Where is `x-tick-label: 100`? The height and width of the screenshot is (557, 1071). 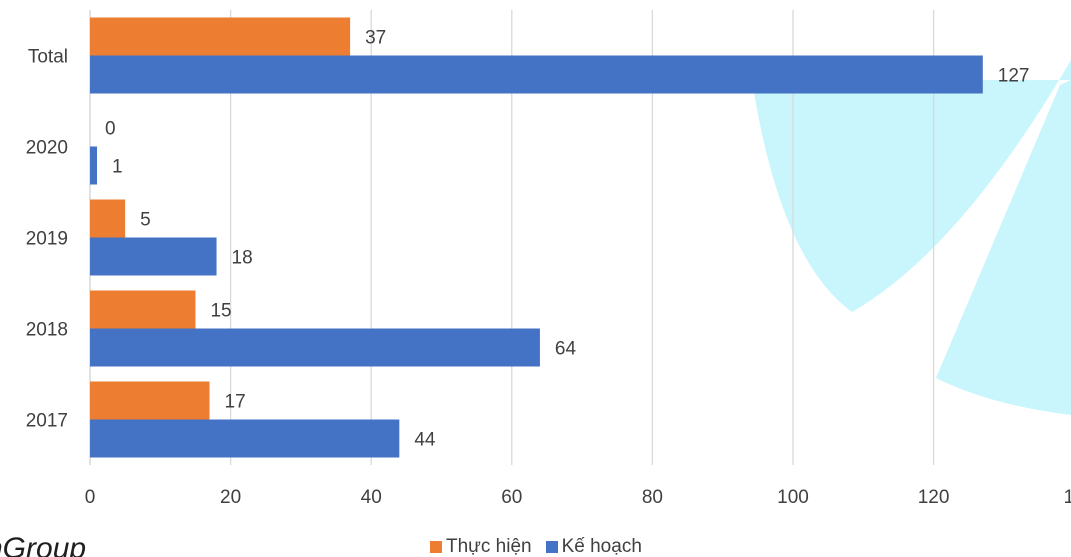 x-tick-label: 100 is located at coordinates (793, 497).